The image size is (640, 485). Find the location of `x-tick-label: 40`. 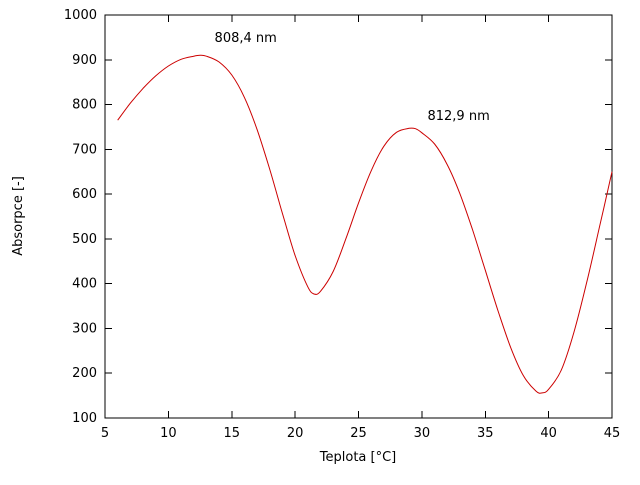

x-tick-label: 40 is located at coordinates (548, 433).